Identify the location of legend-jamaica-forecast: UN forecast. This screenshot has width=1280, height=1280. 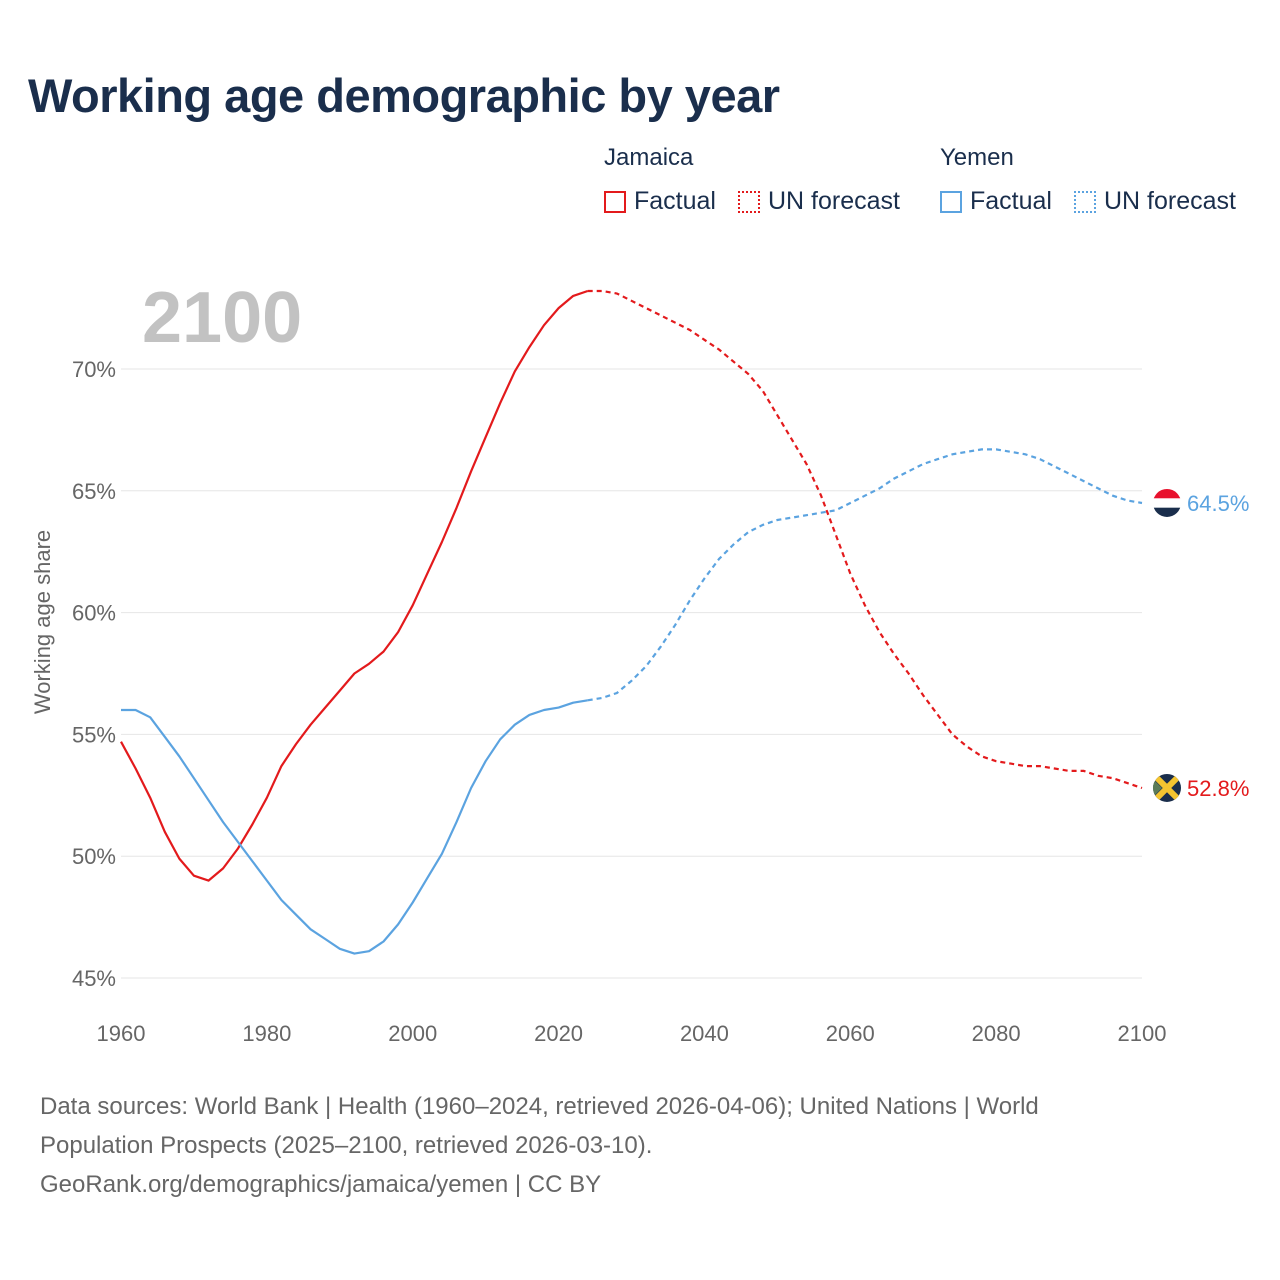
(819, 201).